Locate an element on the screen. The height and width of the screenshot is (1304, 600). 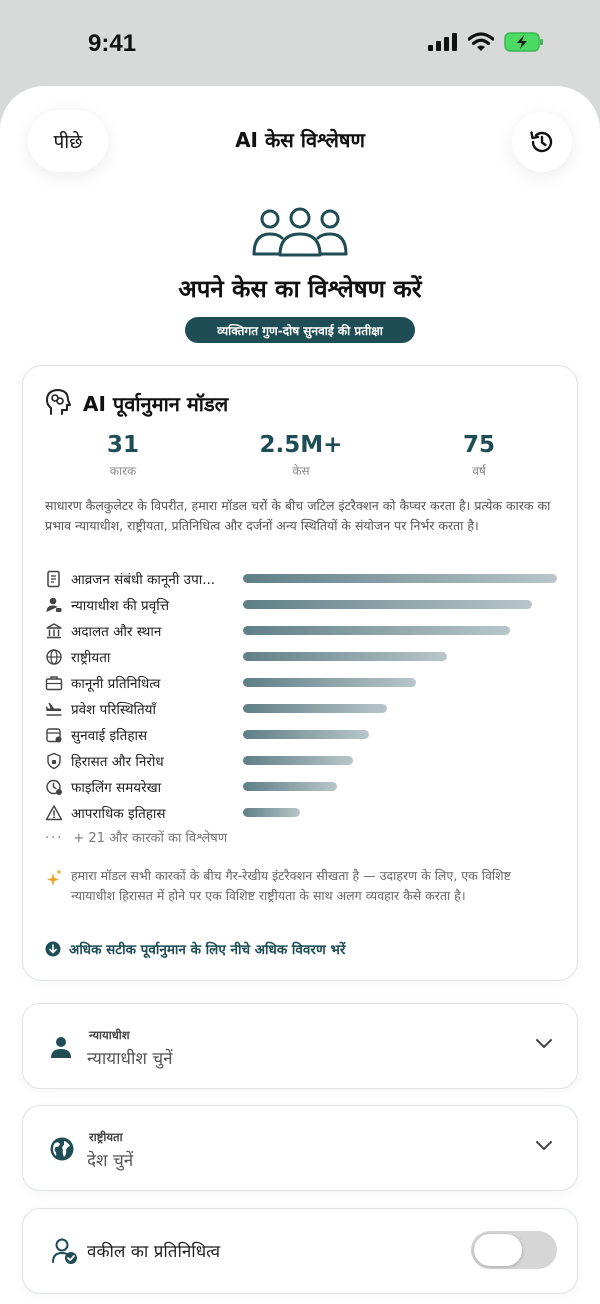
factor-label: फाइलिंग समयरेखा is located at coordinates (116, 788).